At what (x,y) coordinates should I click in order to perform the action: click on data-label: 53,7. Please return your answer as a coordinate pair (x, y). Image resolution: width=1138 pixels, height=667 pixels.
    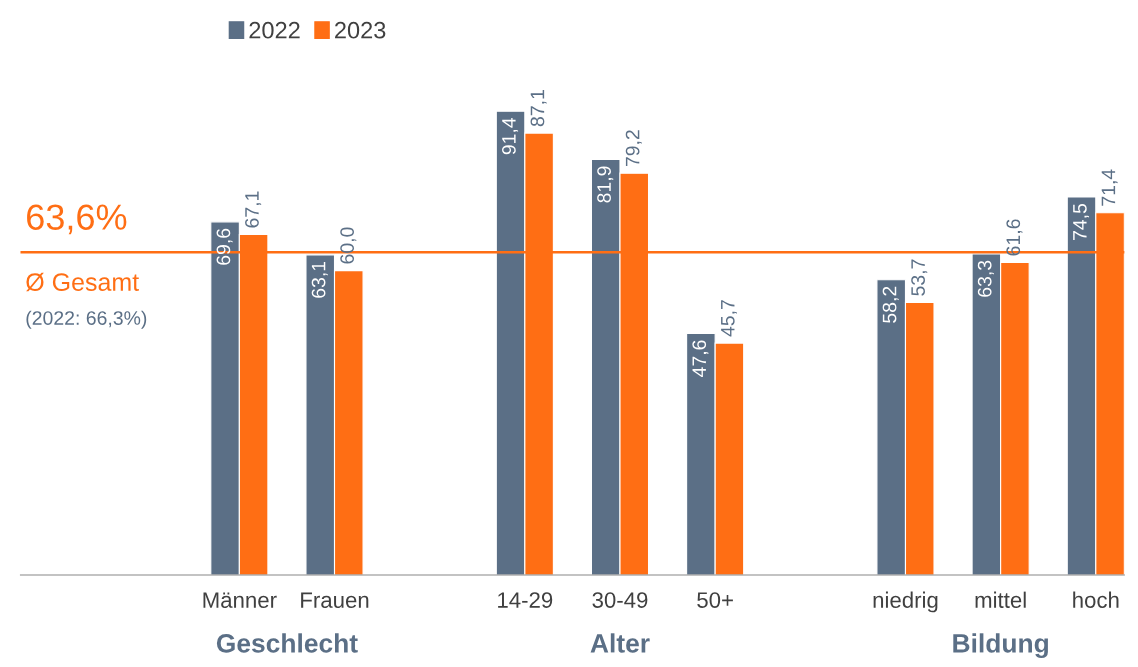
    Looking at the image, I should click on (919, 277).